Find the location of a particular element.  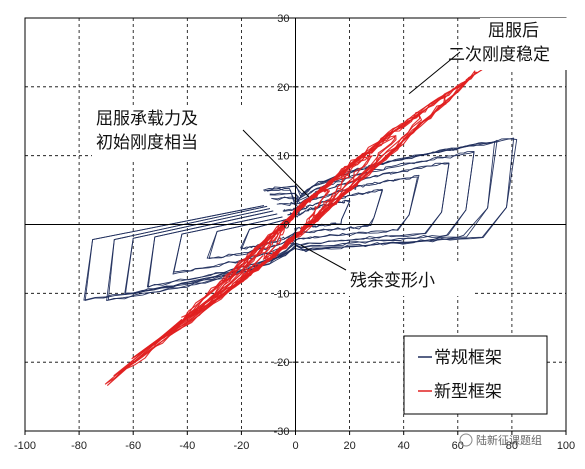

annotation-text: 初始刚度相当 is located at coordinates (147, 143).